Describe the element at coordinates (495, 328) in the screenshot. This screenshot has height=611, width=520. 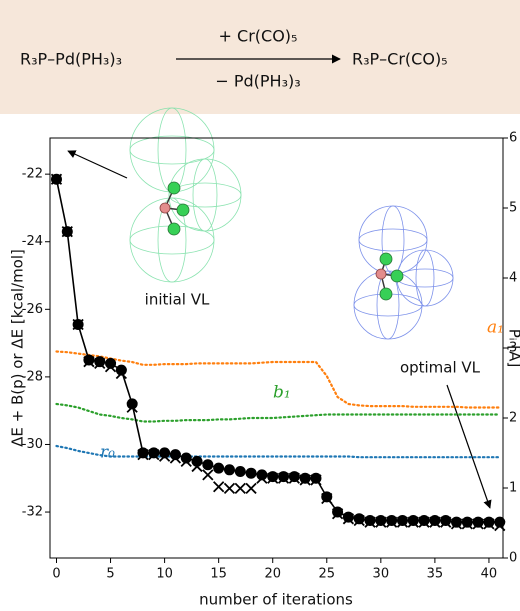
I see `series-label: a₁` at that location.